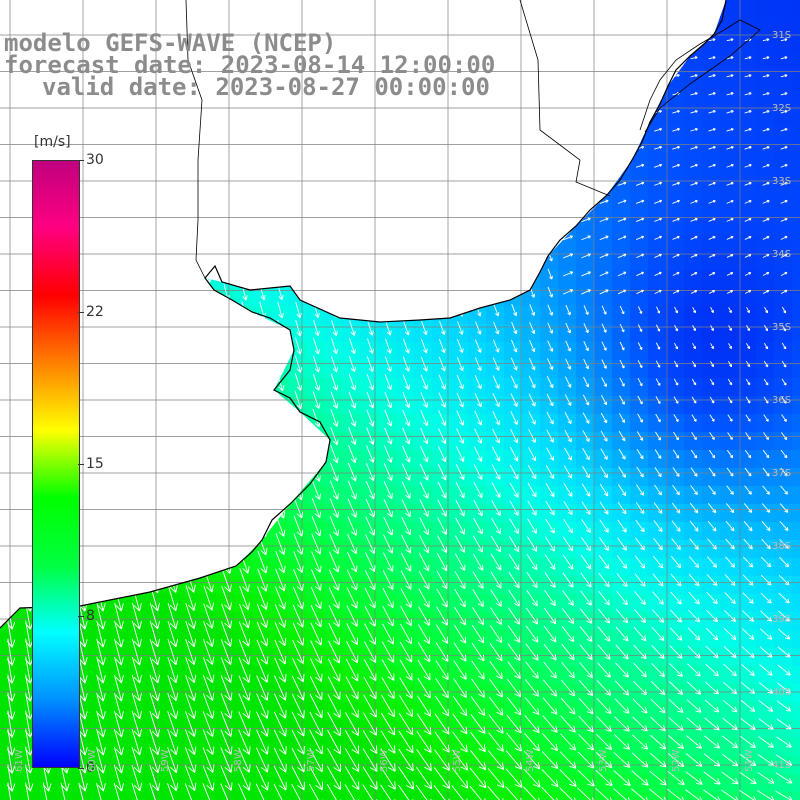 The width and height of the screenshot is (800, 800). What do you see at coordinates (92, 760) in the screenshot?
I see `longitude-label: 60W` at bounding box center [92, 760].